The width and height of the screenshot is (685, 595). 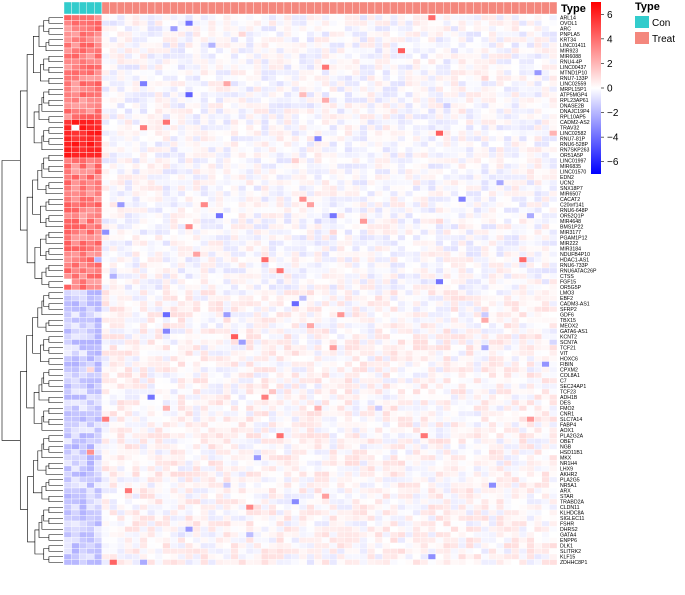 What do you see at coordinates (454, 8) in the screenshot?
I see `annotation-cell-treat` at bounding box center [454, 8].